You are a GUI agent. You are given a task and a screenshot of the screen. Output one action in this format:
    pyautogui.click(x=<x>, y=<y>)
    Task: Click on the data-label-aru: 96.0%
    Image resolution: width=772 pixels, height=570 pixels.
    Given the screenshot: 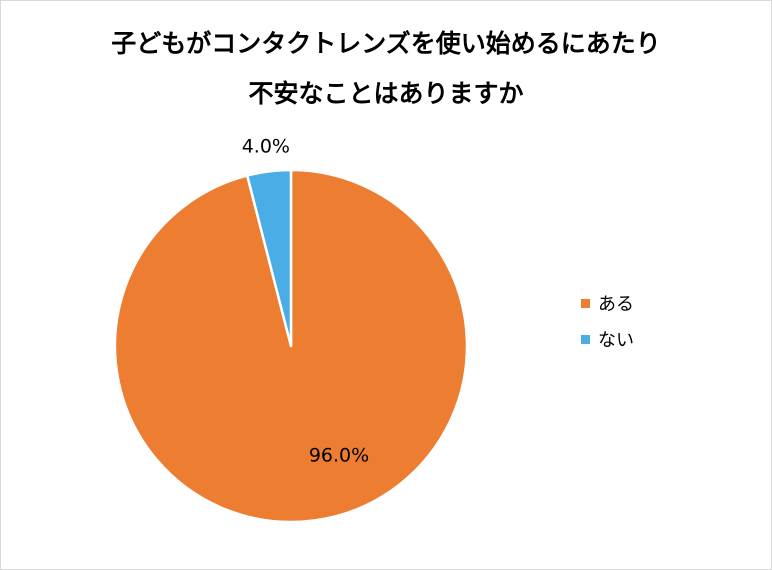 What is the action you would take?
    pyautogui.click(x=339, y=456)
    